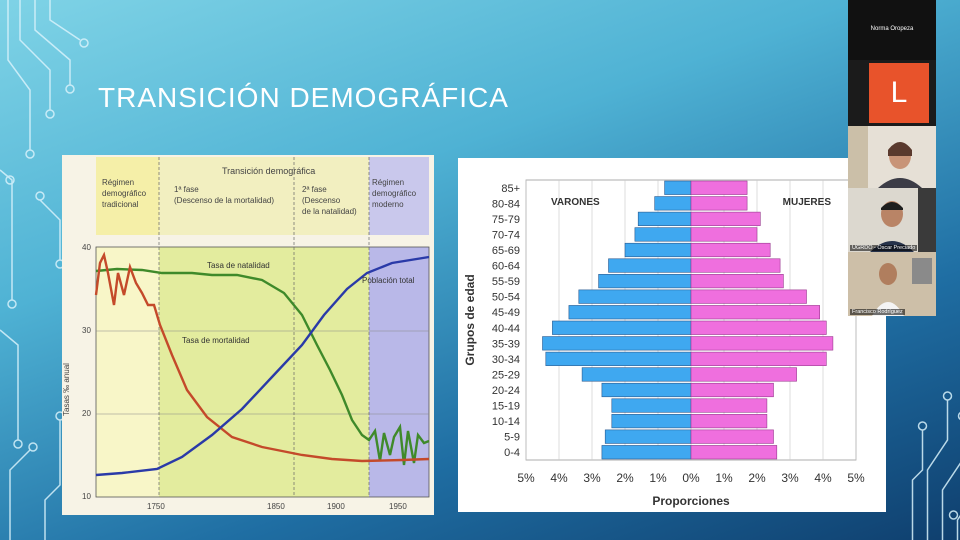 The image size is (960, 540). What do you see at coordinates (899, 93) in the screenshot?
I see `avatar: L` at bounding box center [899, 93].